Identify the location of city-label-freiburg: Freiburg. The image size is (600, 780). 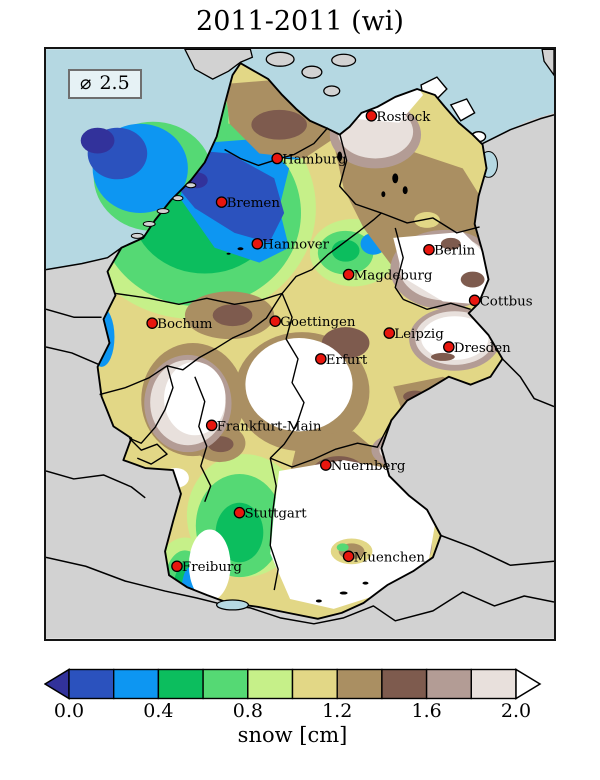
(212, 567).